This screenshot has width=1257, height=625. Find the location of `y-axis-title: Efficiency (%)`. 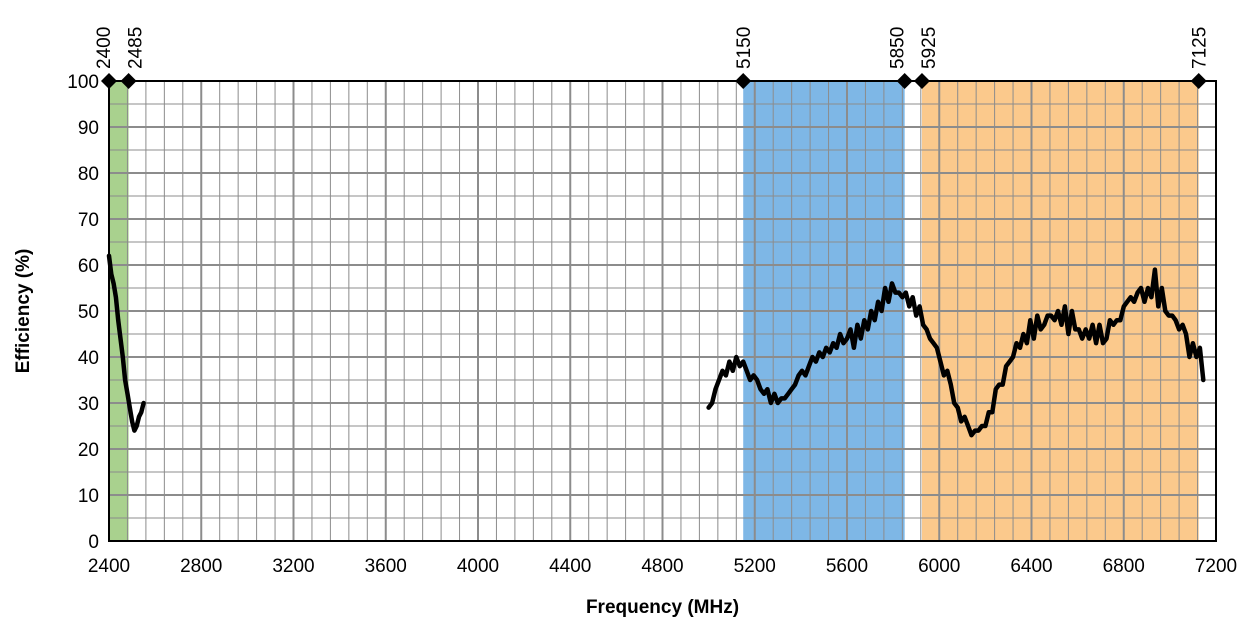

y-axis-title: Efficiency (%) is located at coordinates (23, 311).